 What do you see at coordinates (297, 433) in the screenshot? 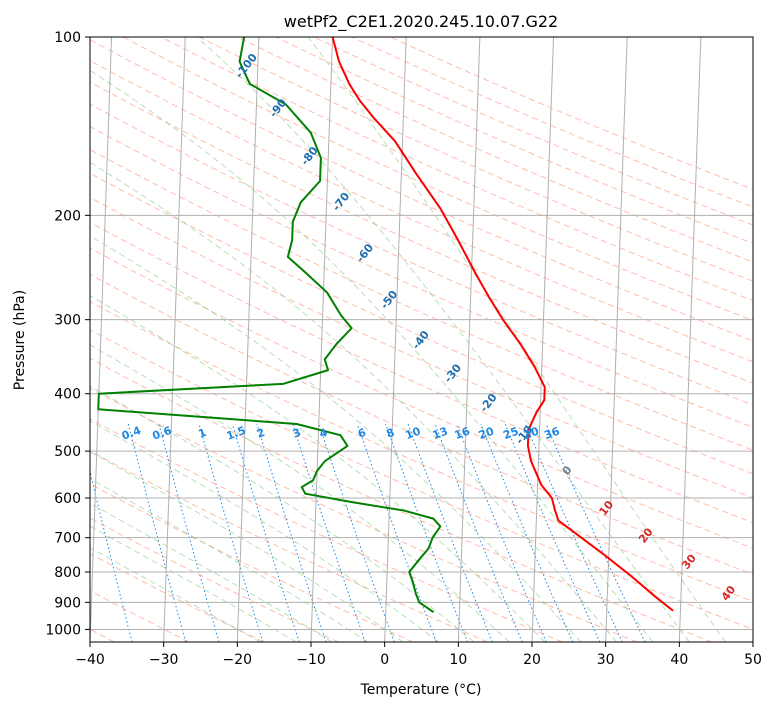
I see `mixing-ratio-label: 3` at bounding box center [297, 433].